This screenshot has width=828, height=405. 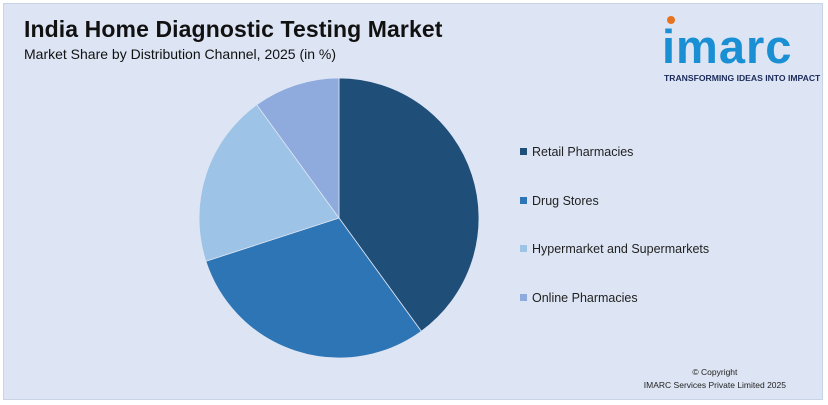 I want to click on legend-item-drug-stores: Drug Stores, so click(x=559, y=203).